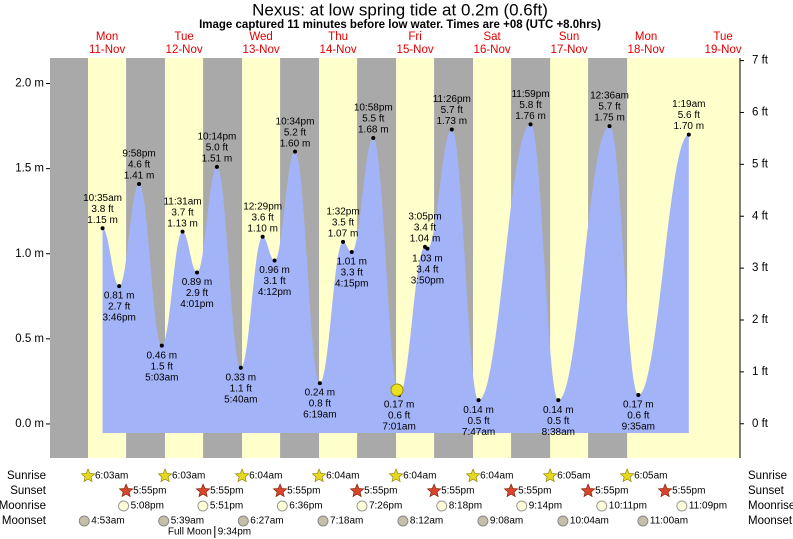 The width and height of the screenshot is (793, 539). Describe the element at coordinates (373, 119) in the screenshot. I see `tide-label: 5.5 ft` at that location.